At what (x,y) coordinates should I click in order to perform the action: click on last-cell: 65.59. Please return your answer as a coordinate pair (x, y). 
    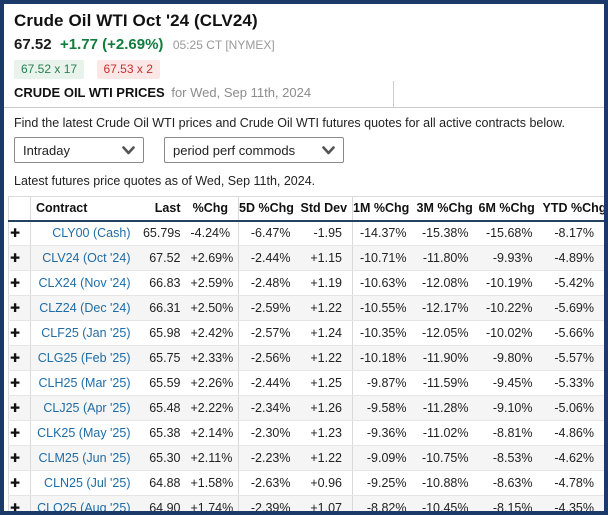
    Looking at the image, I should click on (165, 383).